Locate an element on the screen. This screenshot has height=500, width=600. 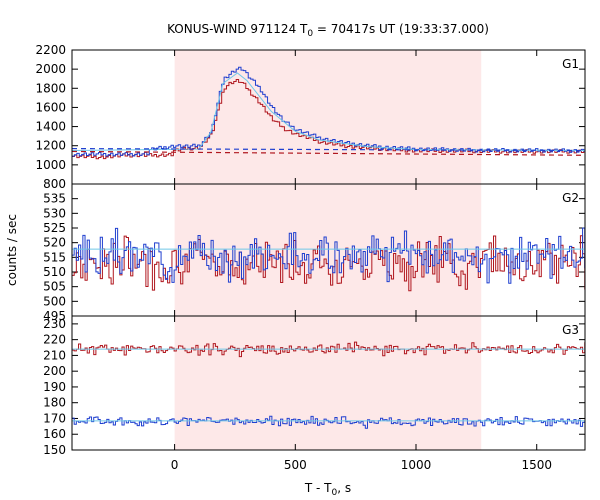
y-tick-label: 190 is located at coordinates (54, 387).